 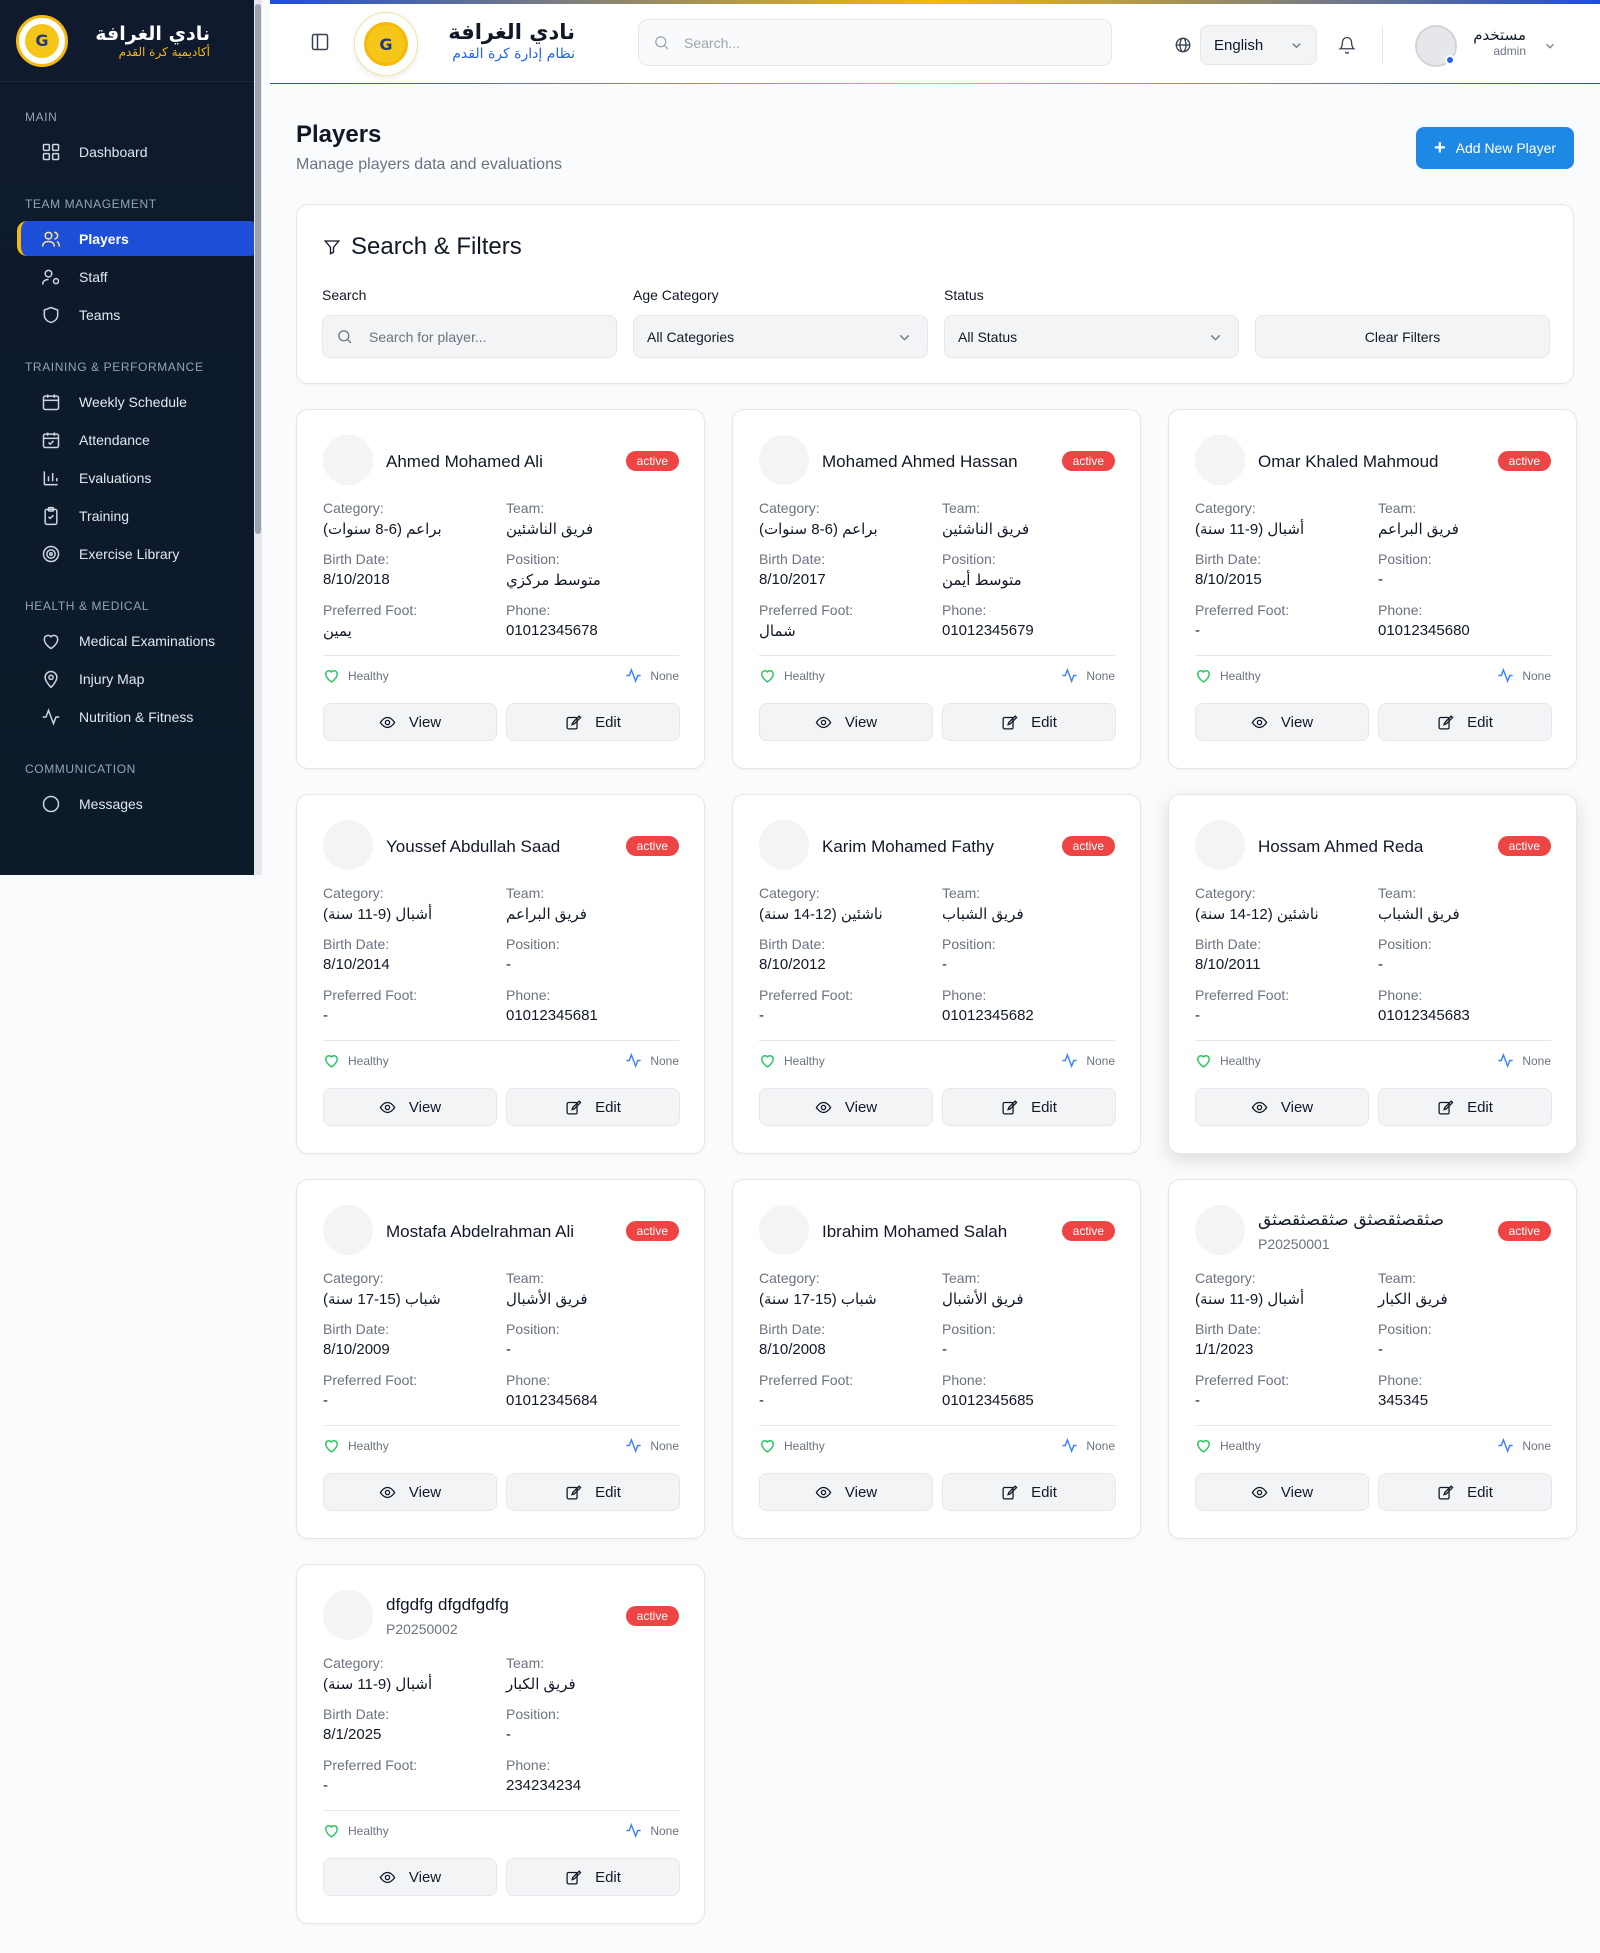 What do you see at coordinates (138, 640) in the screenshot?
I see `sidebar-item-medical-examinations: Medical Examinations` at bounding box center [138, 640].